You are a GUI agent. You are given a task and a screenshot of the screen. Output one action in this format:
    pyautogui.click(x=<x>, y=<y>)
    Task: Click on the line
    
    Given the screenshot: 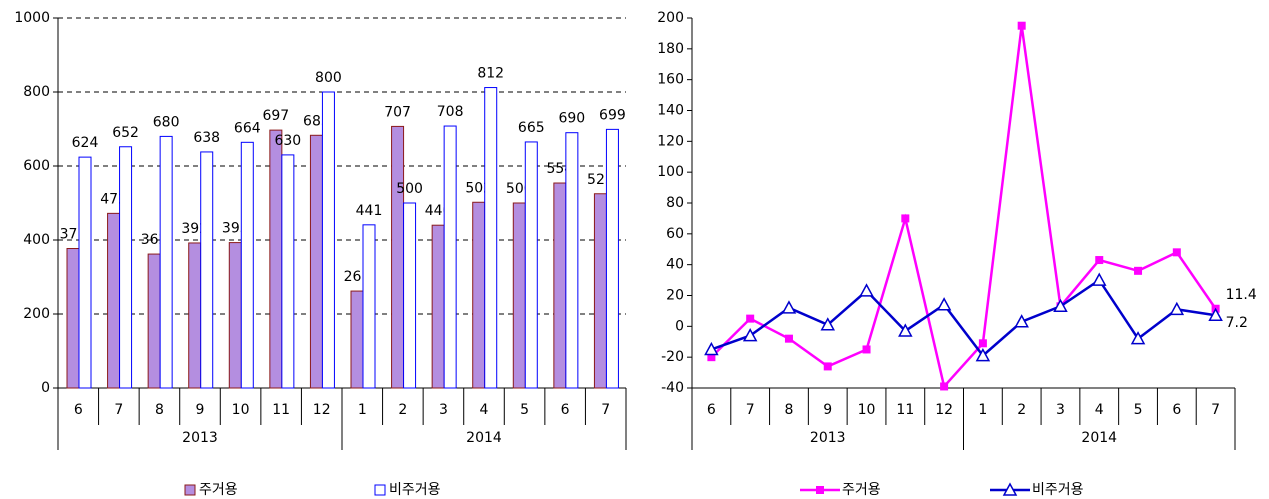 What is the action you would take?
    pyautogui.click(x=963, y=318)
    